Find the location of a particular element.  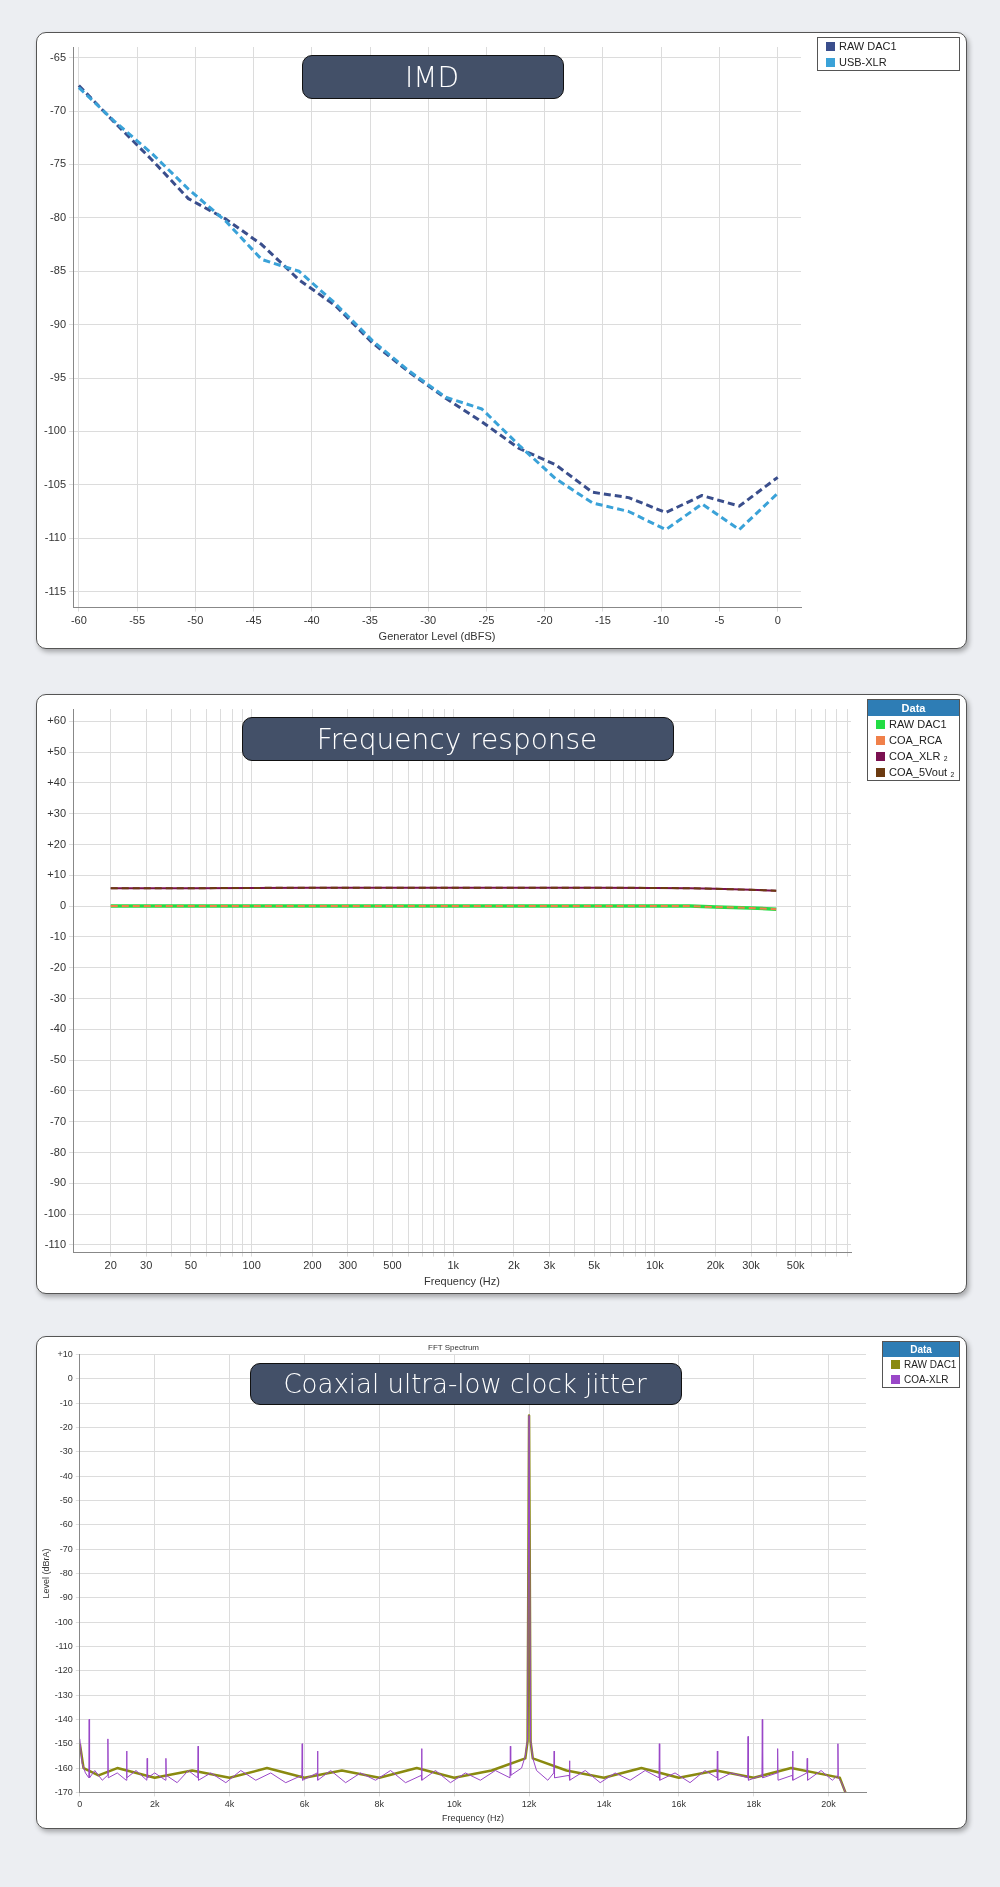

x-tick-label: 30k is located at coordinates (751, 1265).